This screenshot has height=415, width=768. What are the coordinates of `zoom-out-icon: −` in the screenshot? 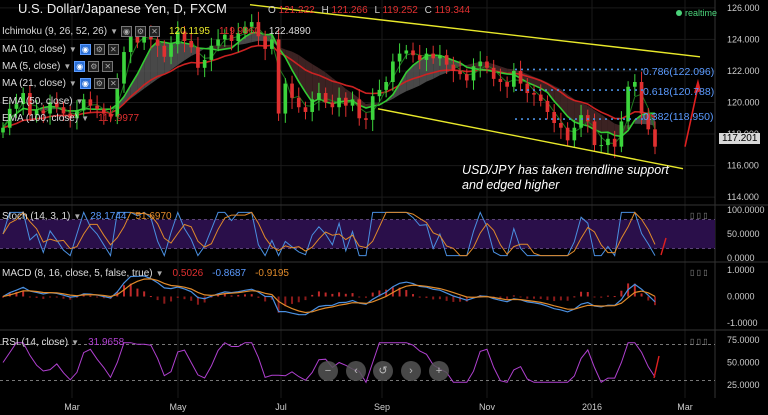 It's located at (328, 371).